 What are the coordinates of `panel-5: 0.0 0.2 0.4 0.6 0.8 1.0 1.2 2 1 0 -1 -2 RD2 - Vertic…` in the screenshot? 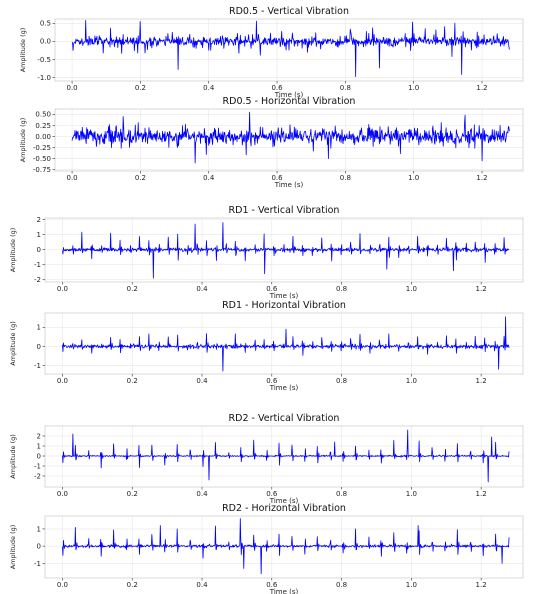 It's located at (266, 459).